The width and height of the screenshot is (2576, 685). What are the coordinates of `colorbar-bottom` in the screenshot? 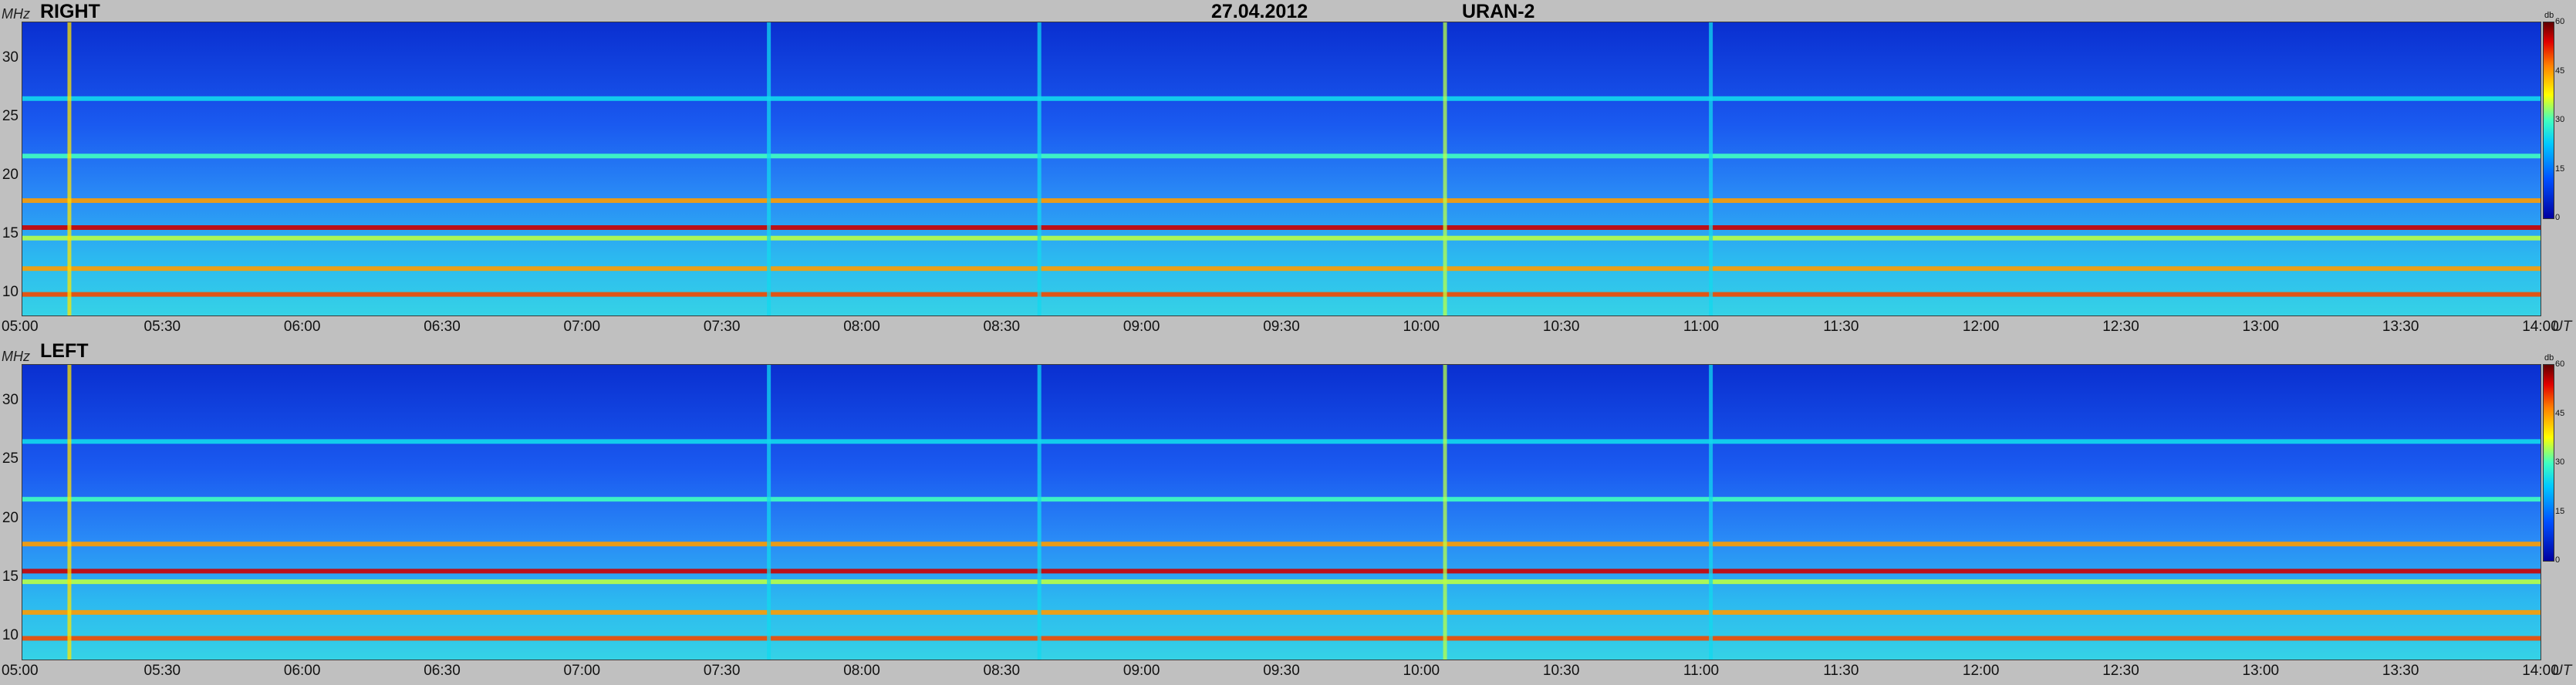 It's located at (2548, 463).